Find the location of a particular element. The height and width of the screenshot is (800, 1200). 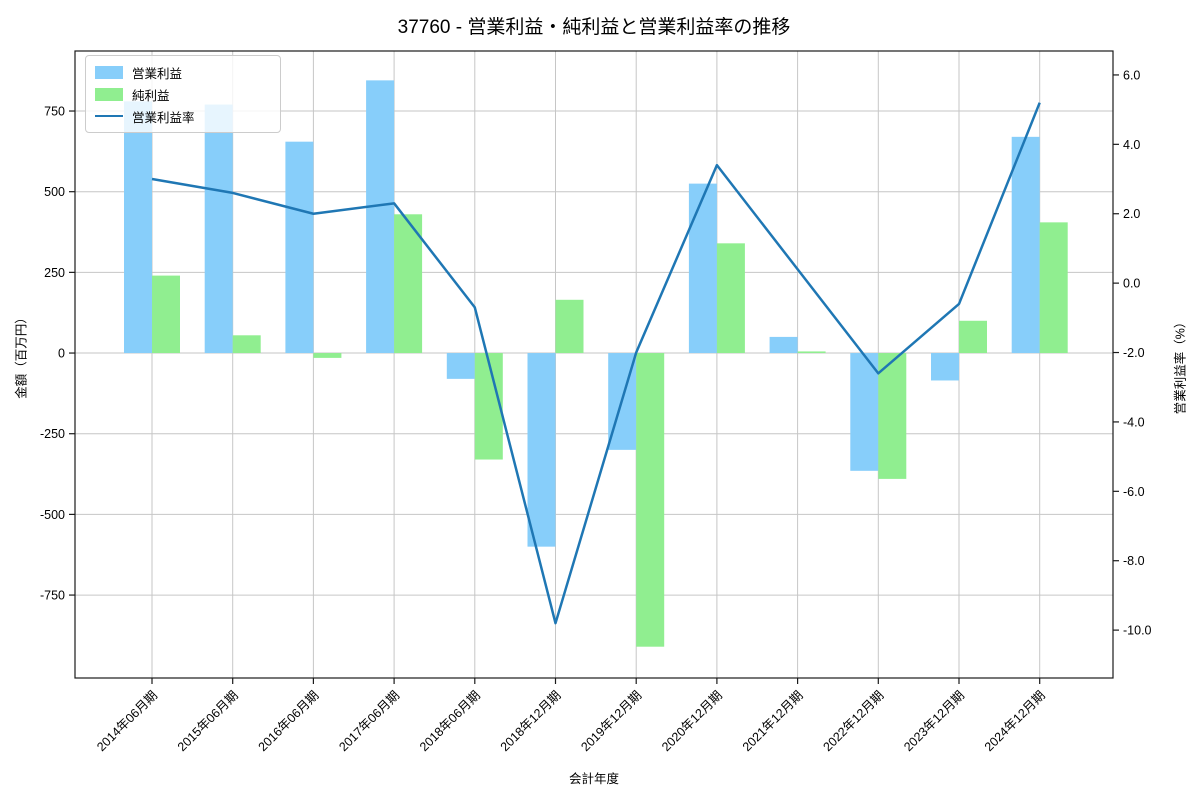

x-tick-label: 2023年12月期 is located at coordinates (934, 721).